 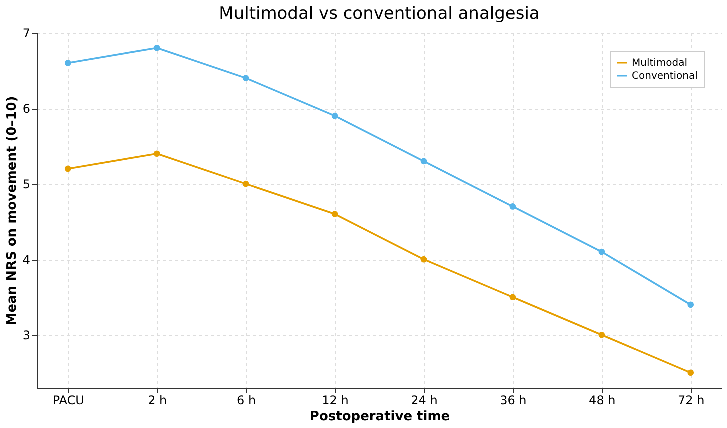 What do you see at coordinates (26, 109) in the screenshot?
I see `y-tick-label: 6` at bounding box center [26, 109].